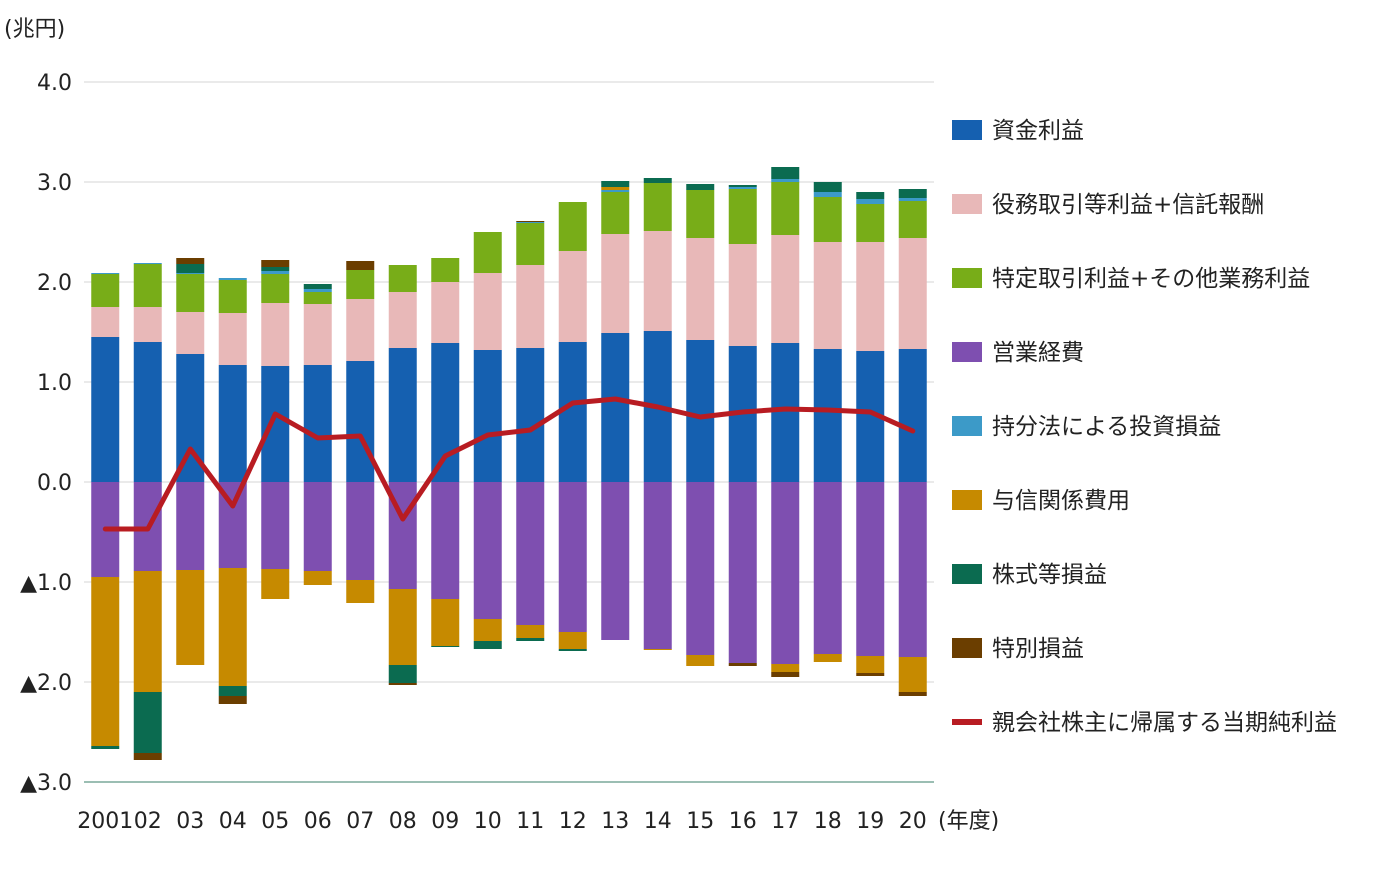 This screenshot has width=1400, height=886. I want to click on legend-label: 特定取引利益+その他業務利益, so click(1151, 279).